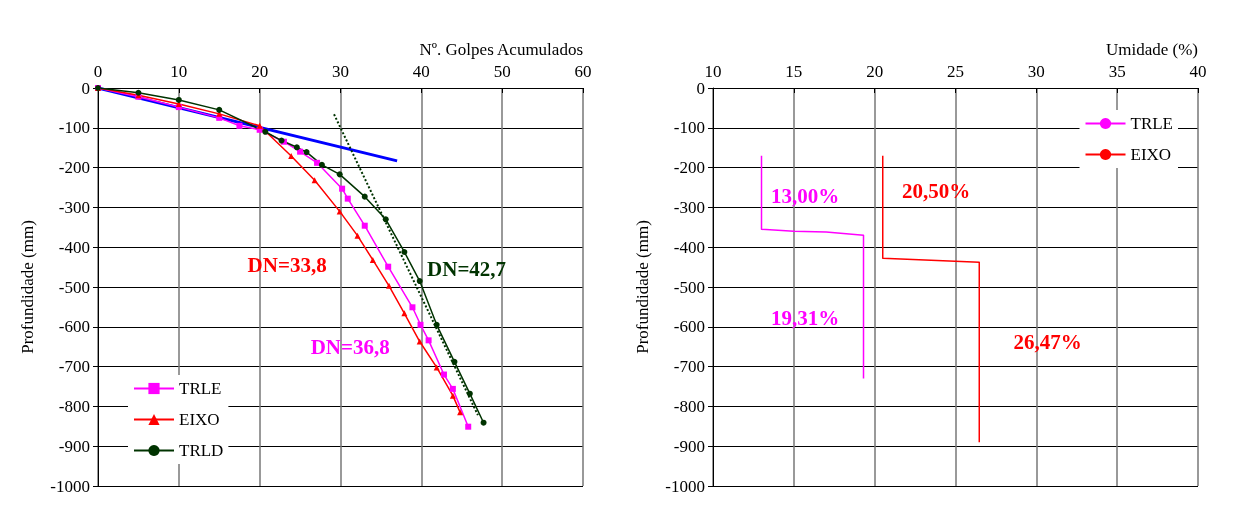 The image size is (1246, 508). Describe the element at coordinates (1151, 49) in the screenshot. I see `x-axis-title: Umidade (%)` at that location.